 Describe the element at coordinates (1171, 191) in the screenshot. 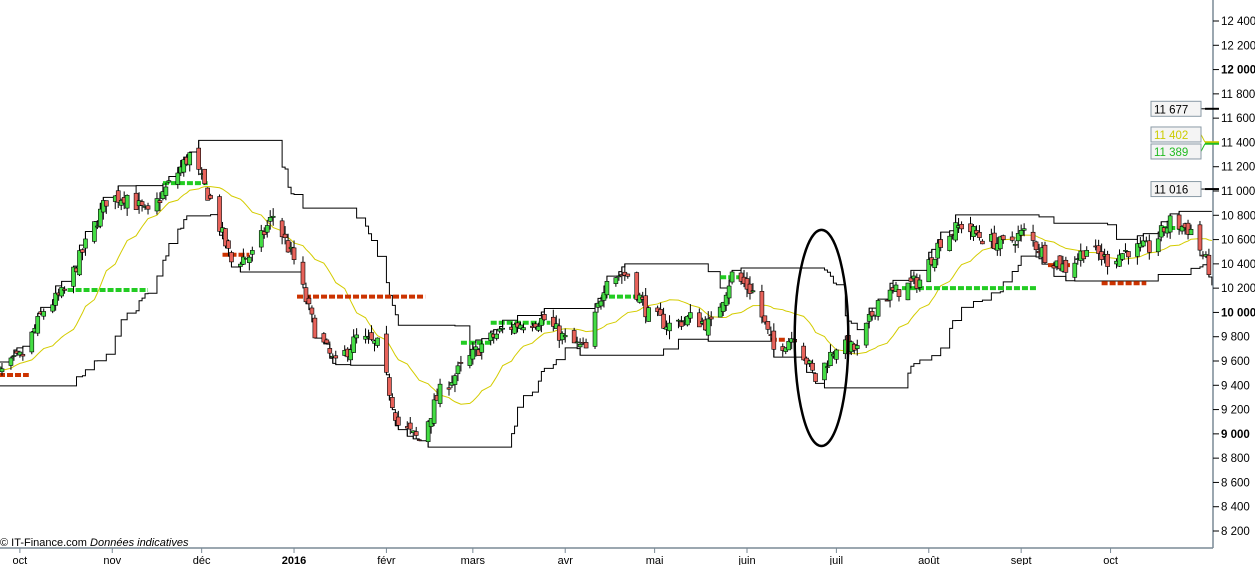

I see `price-tag-label: 11 016` at that location.